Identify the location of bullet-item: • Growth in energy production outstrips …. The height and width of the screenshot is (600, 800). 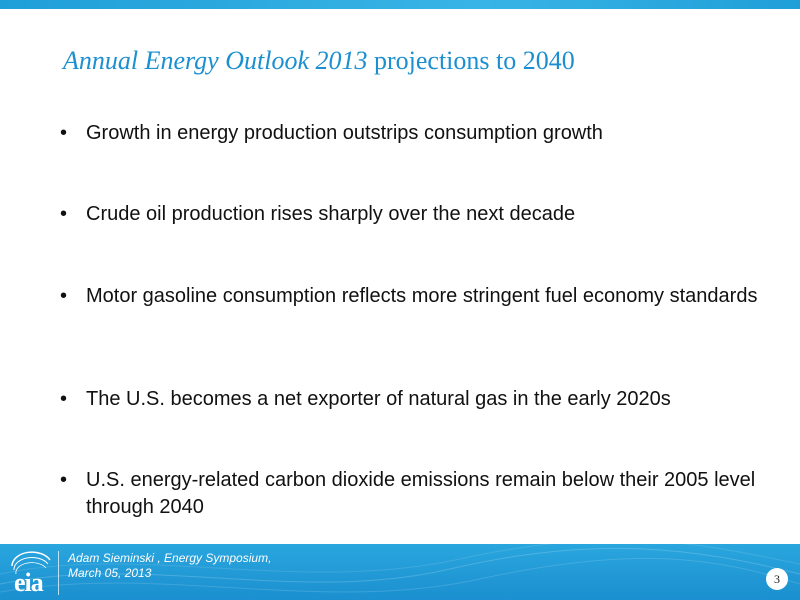
(410, 133).